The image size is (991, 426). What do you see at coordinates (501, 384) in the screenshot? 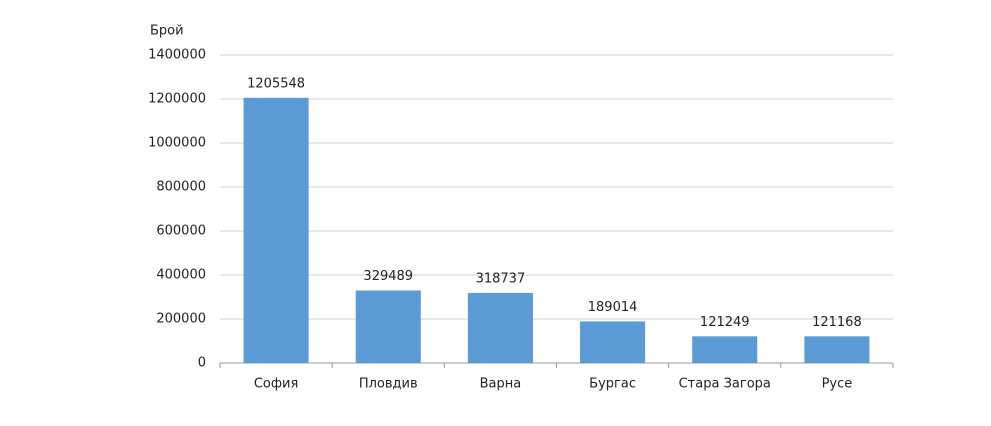
I see `x-tick-label: Варна` at bounding box center [501, 384].